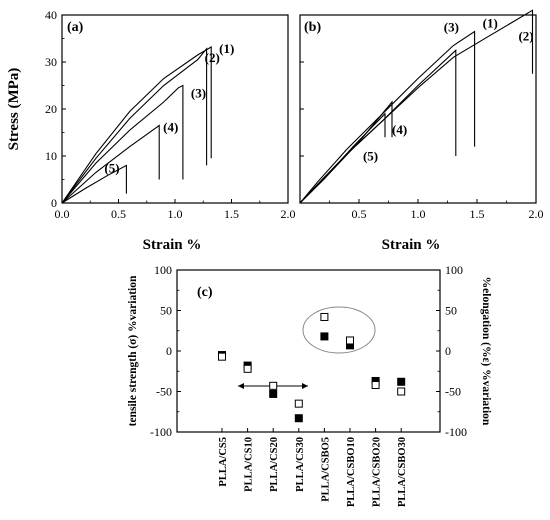 The image size is (550, 520). I want to click on panel-a-ytick-label: 20, so click(51, 109).